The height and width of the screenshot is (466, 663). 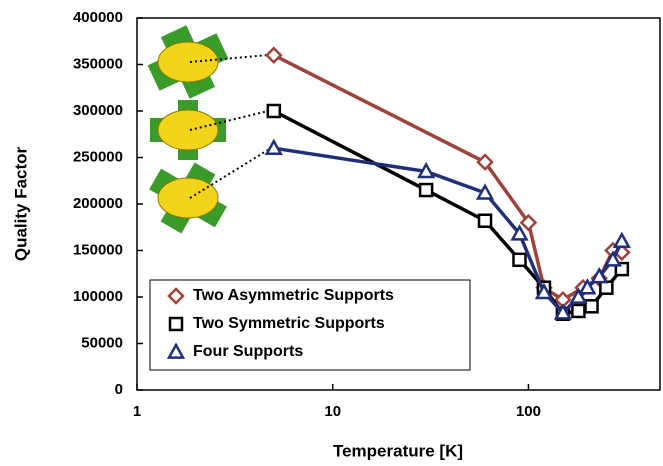 I want to click on x-tick-label: 1, so click(x=137, y=411).